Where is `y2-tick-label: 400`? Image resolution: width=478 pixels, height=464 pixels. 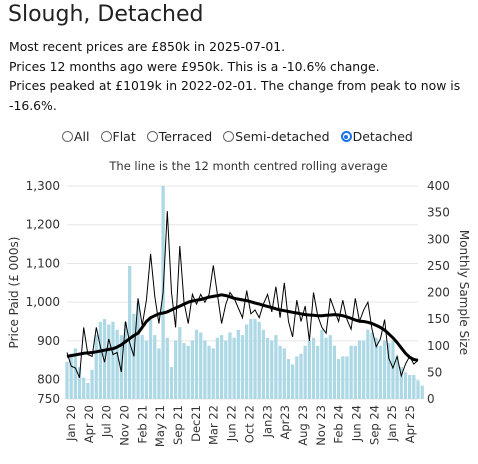 y2-tick-label: 400 is located at coordinates (438, 186).